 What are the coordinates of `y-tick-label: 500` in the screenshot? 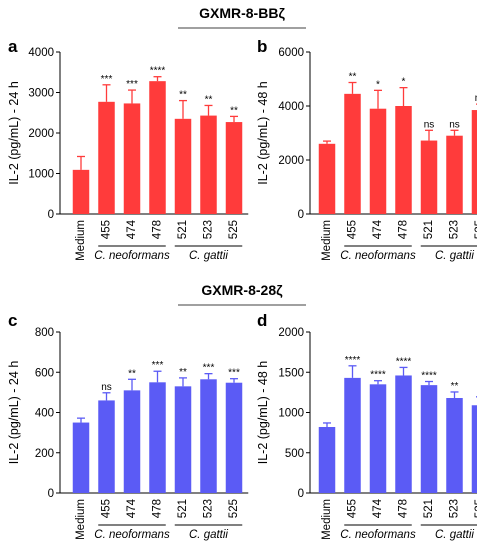 It's located at (294, 454).